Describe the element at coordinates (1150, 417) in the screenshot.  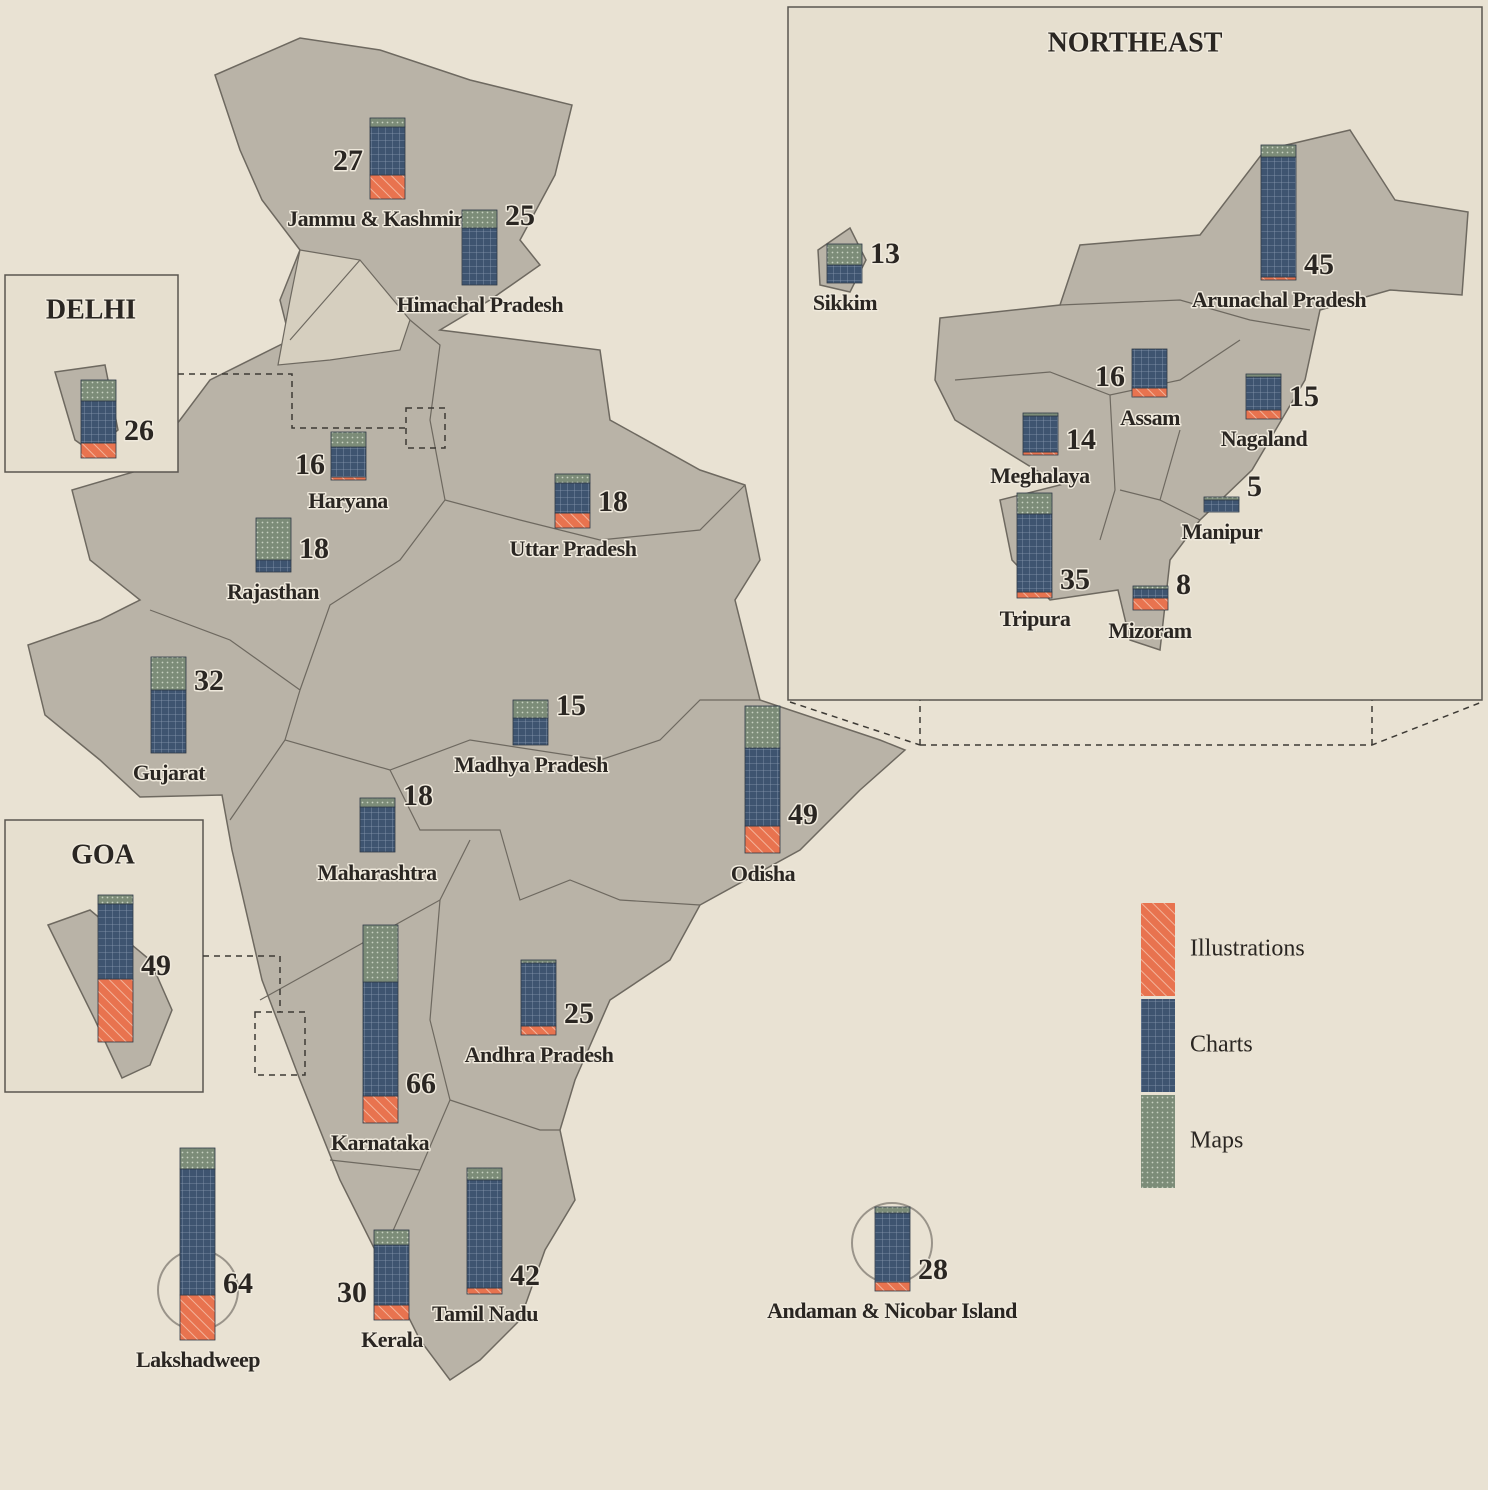
I see `state-name: Assam` at that location.